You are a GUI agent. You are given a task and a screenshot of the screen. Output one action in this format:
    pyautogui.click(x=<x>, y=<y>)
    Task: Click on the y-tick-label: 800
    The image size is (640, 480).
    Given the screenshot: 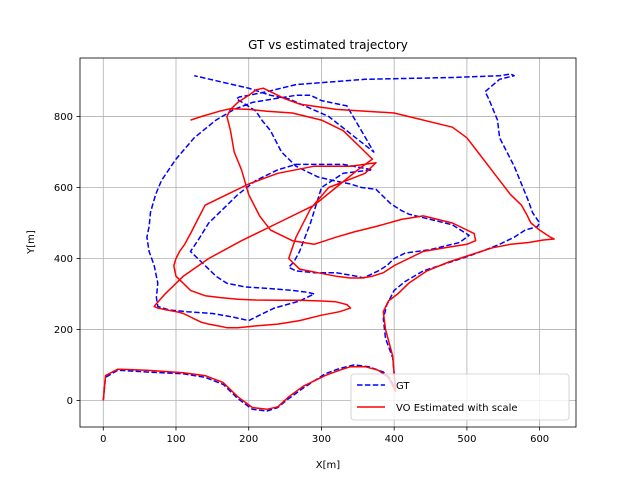 What is the action you would take?
    pyautogui.click(x=63, y=117)
    